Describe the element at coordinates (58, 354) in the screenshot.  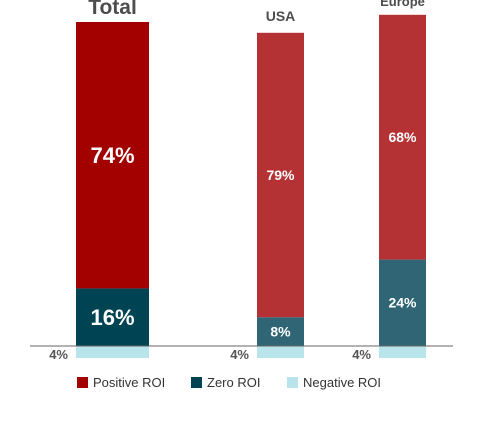
I see `data-label-negative-total: 4%` at that location.